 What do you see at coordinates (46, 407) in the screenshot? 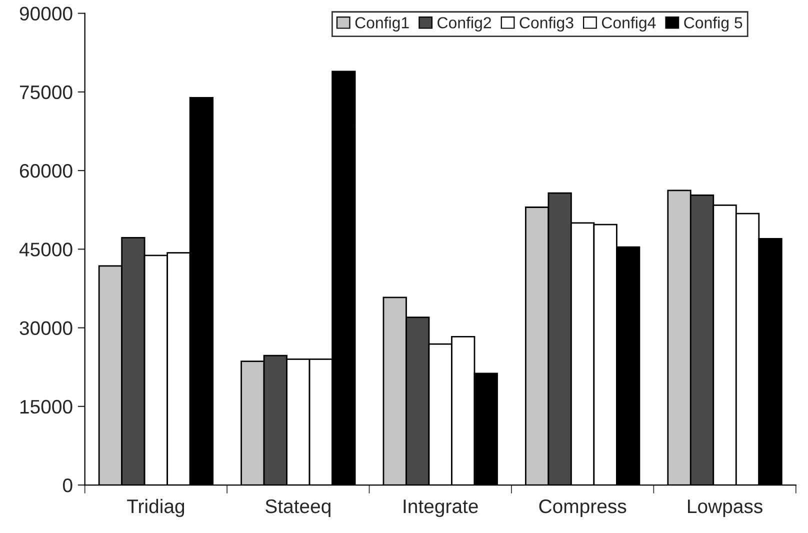
I see `y-tick-label: 15000` at bounding box center [46, 407].